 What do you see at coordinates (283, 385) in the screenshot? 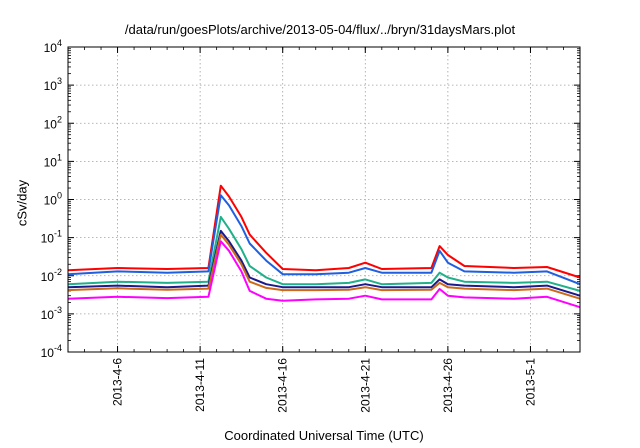
I see `x-tick-label: 2013-4-16` at bounding box center [283, 385].